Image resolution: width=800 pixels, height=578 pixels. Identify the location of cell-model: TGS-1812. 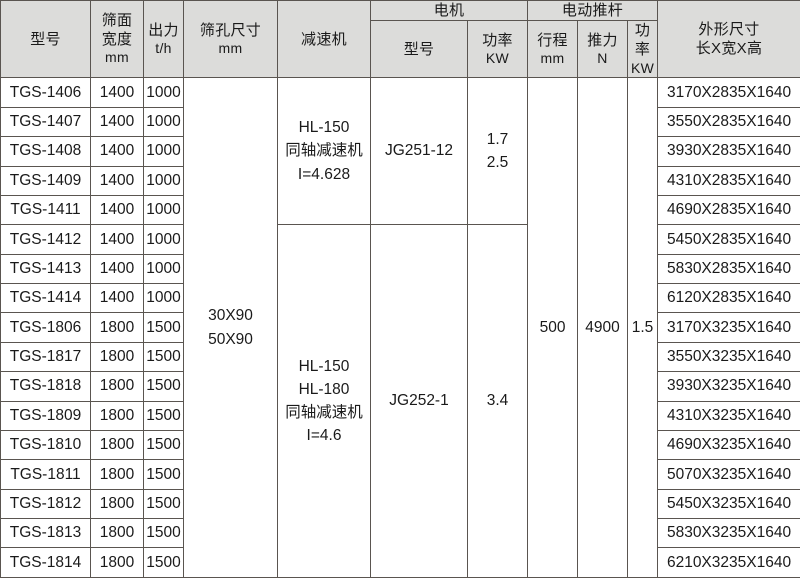
(45, 504).